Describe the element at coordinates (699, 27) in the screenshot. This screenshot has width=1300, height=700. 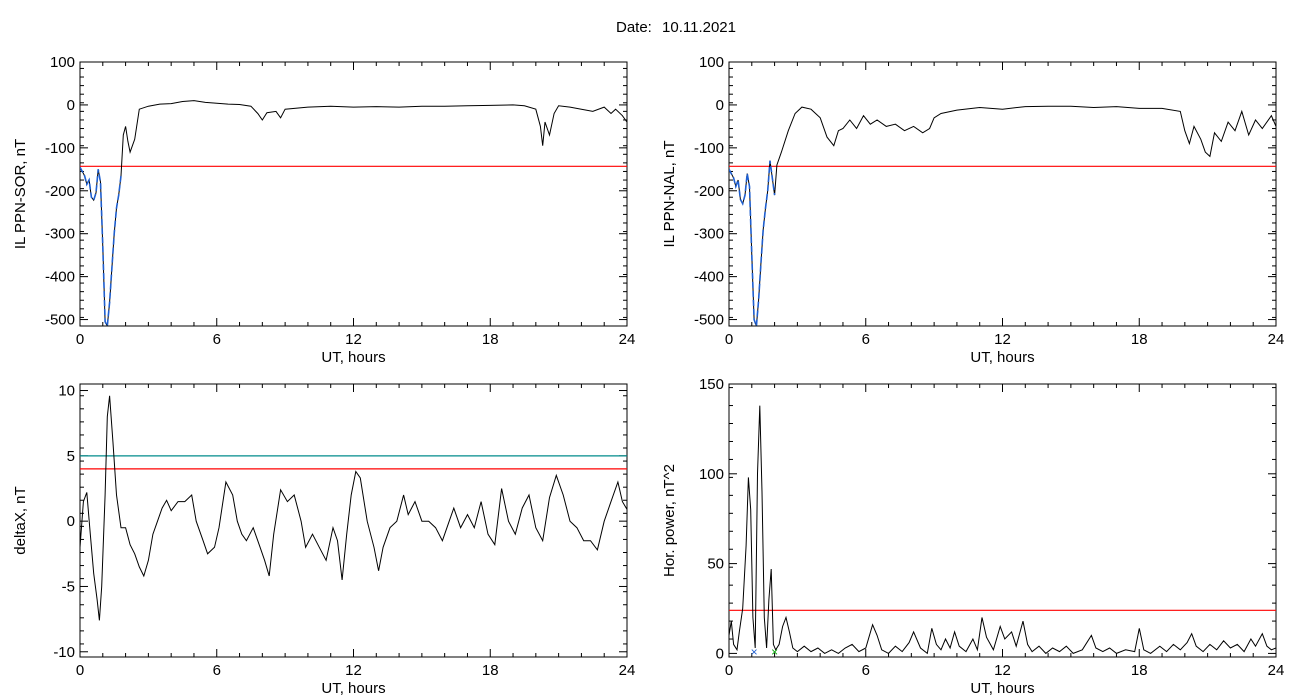
I see `date-value: 10.11.2021` at that location.